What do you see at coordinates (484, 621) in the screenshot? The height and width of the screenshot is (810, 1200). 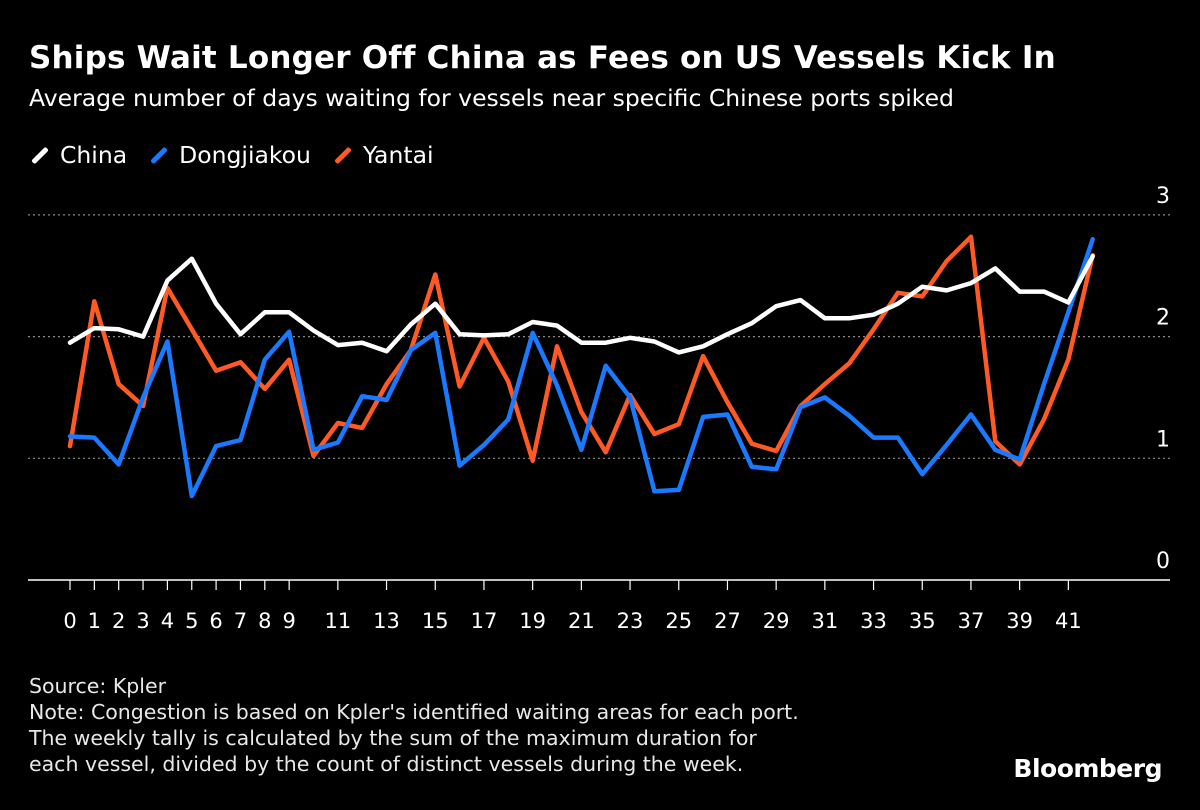 I see `x-tick-label-17: 17` at bounding box center [484, 621].